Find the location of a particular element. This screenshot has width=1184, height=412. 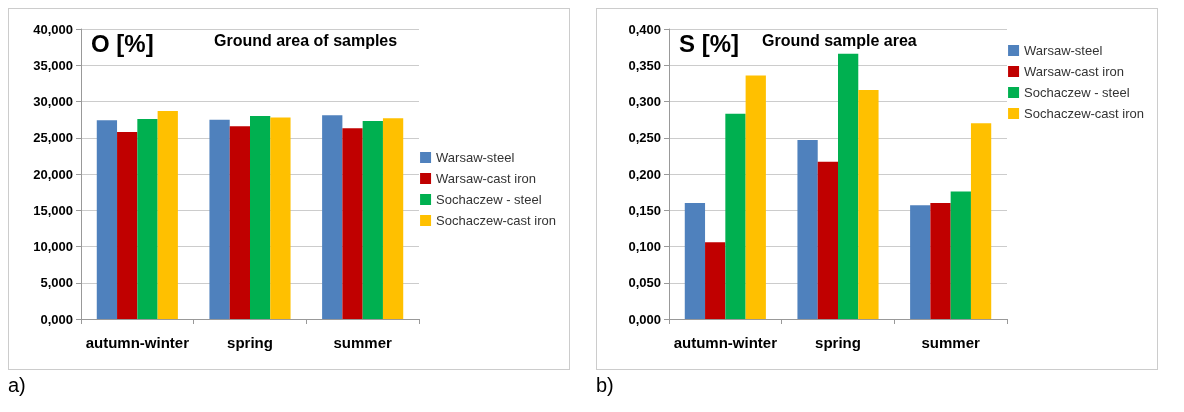

text: b) is located at coordinates (605, 385).